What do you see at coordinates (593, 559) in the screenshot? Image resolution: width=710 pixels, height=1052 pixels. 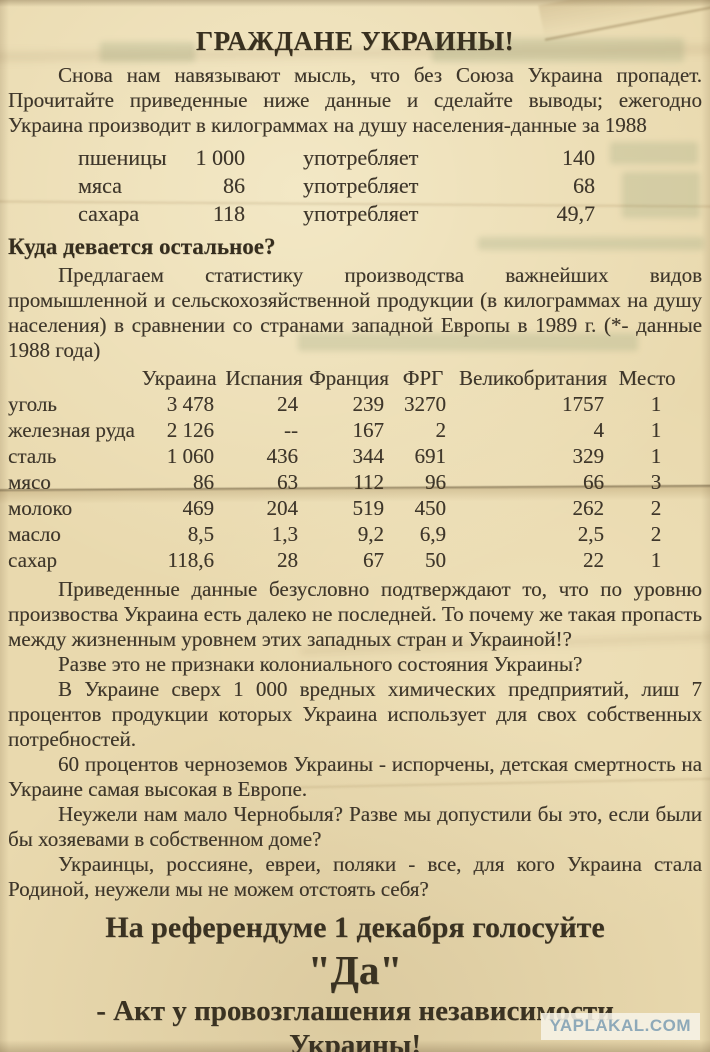 I see `cell-value: 22` at bounding box center [593, 559].